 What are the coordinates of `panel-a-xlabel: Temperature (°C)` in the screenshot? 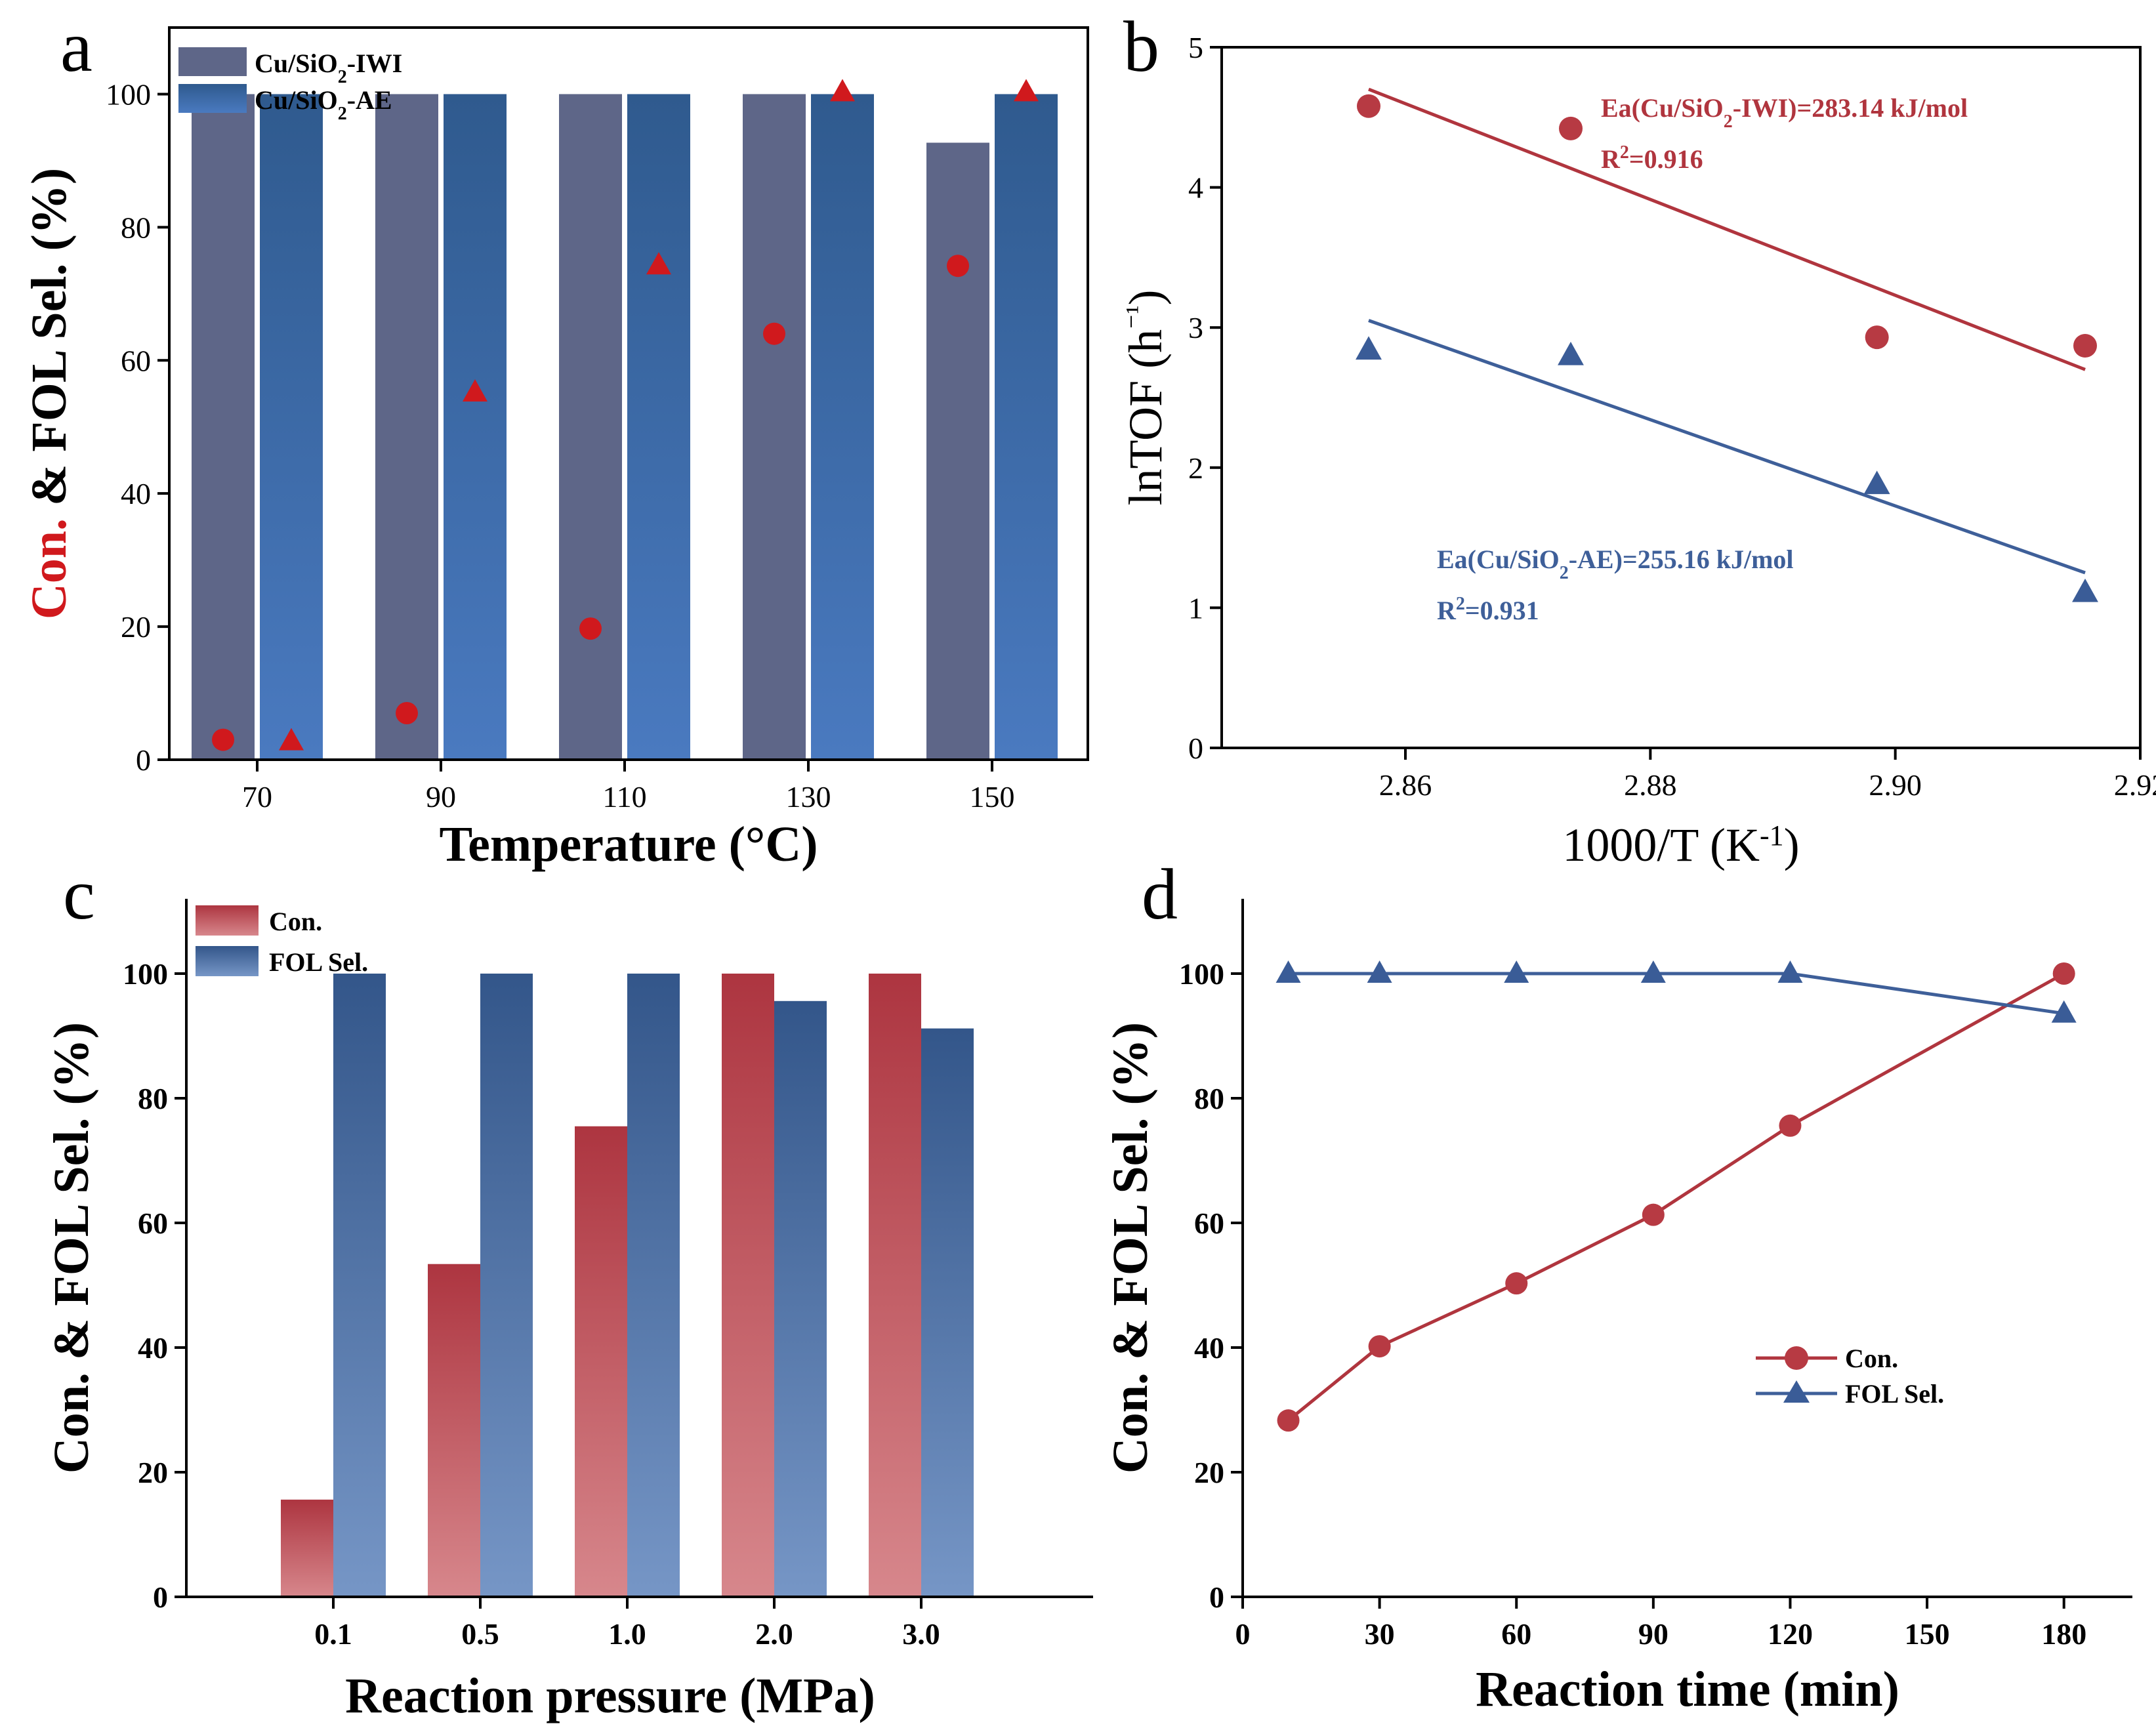 It's located at (629, 844).